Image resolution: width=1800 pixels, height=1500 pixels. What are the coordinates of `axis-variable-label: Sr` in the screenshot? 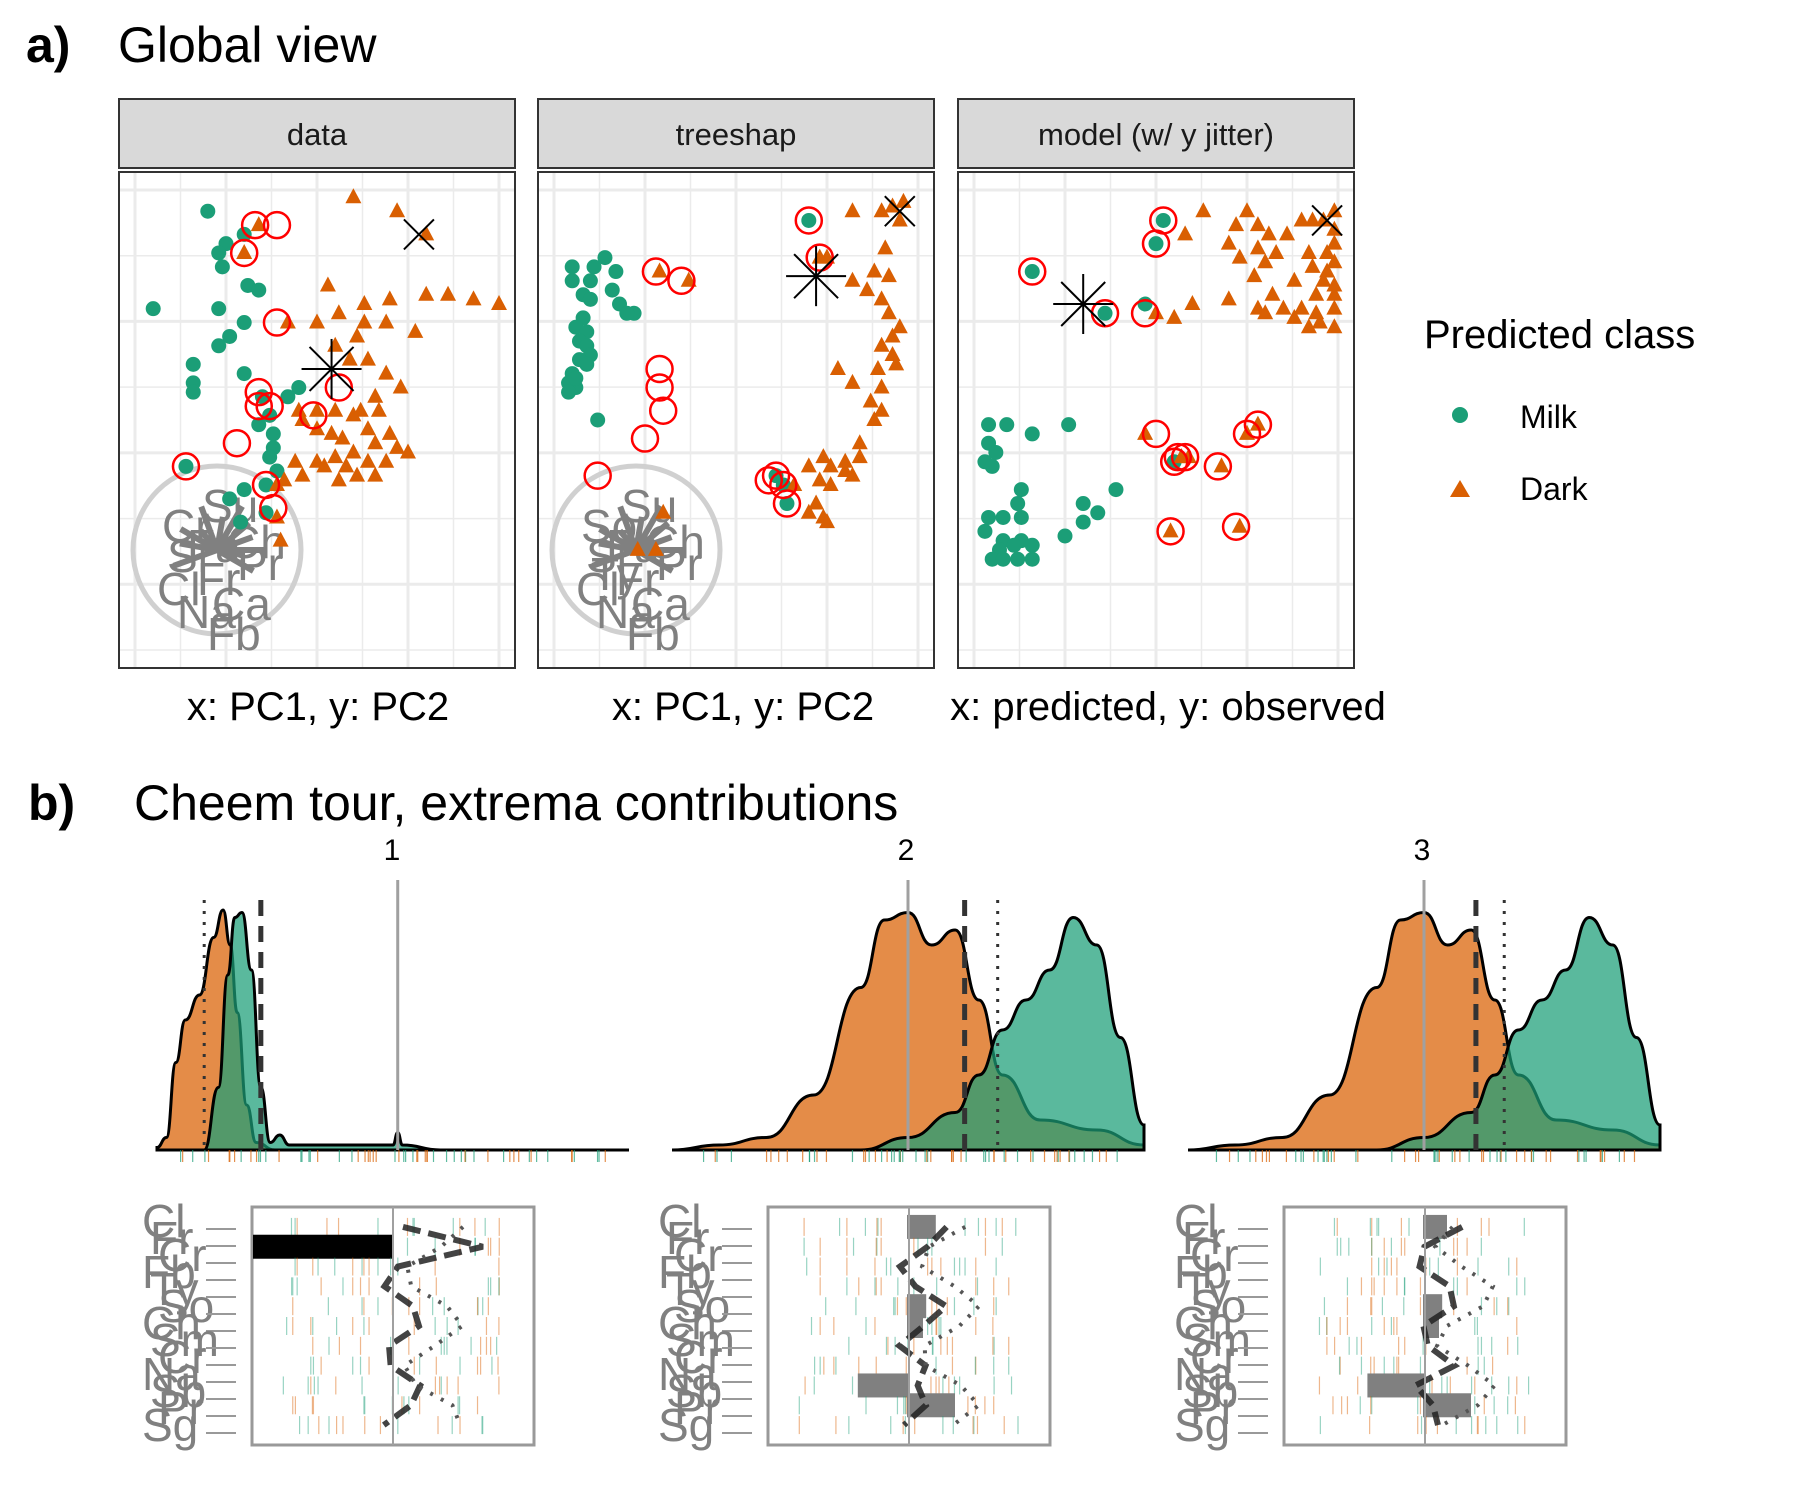 It's located at (609, 556).